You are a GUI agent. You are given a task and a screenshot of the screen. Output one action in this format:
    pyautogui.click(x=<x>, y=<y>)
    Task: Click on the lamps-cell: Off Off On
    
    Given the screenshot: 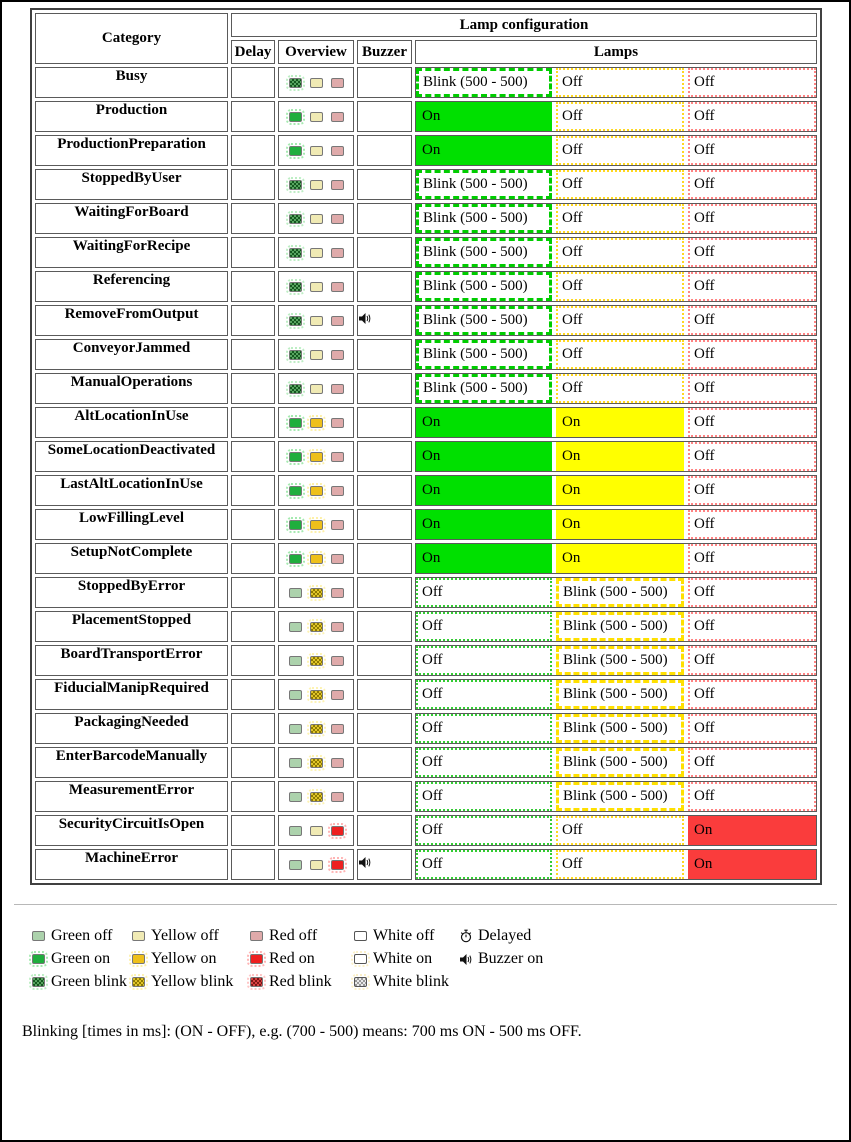 What is the action you would take?
    pyautogui.click(x=616, y=830)
    